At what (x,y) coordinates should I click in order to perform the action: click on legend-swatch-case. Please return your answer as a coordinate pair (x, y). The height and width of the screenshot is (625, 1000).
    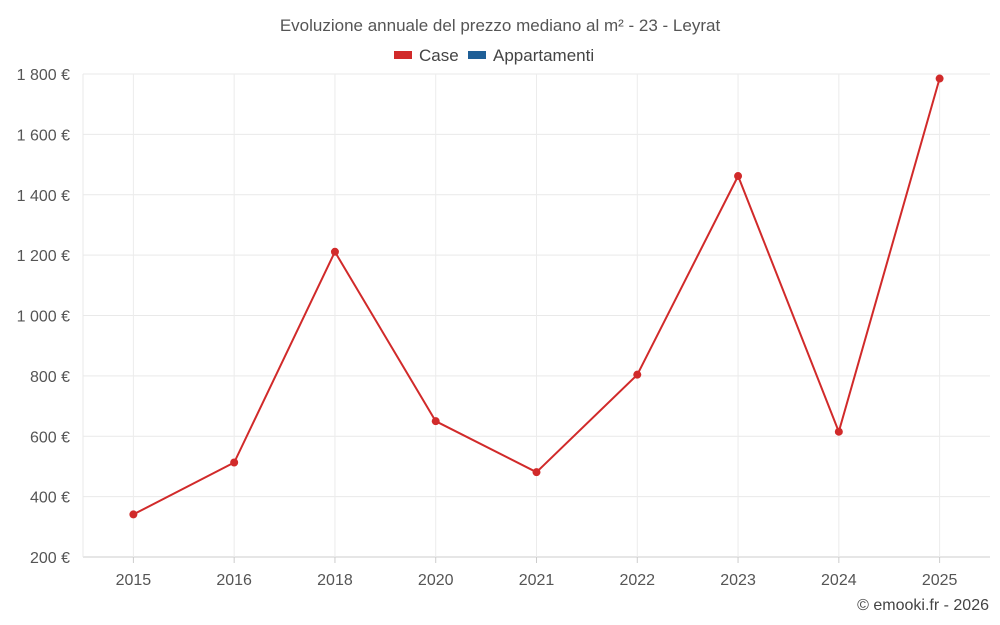
    Looking at the image, I should click on (403, 55).